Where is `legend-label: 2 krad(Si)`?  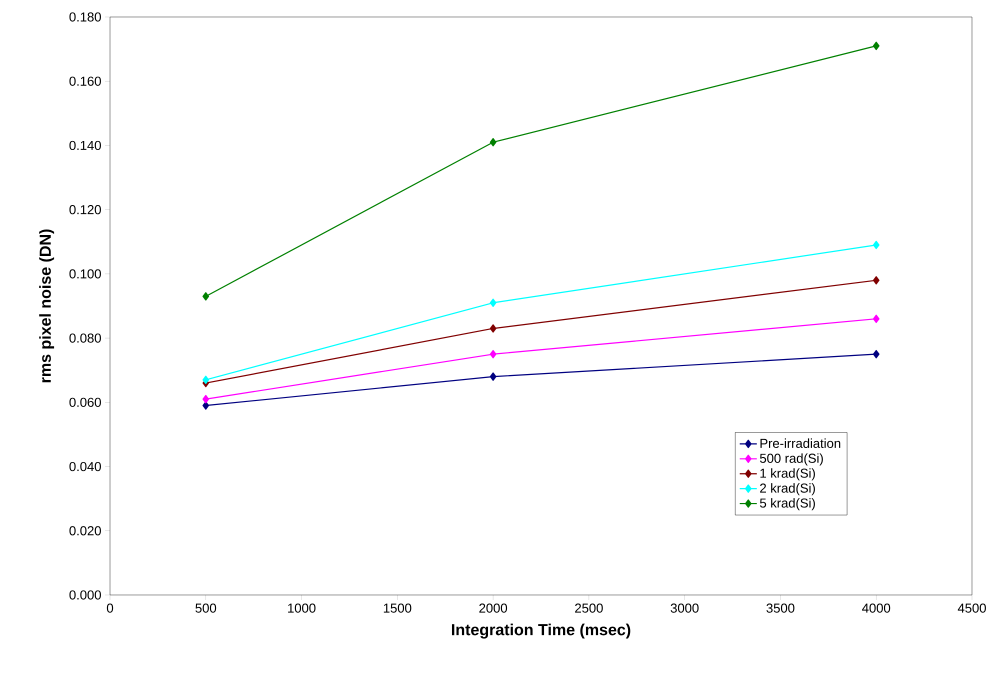
legend-label: 2 krad(Si) is located at coordinates (787, 489).